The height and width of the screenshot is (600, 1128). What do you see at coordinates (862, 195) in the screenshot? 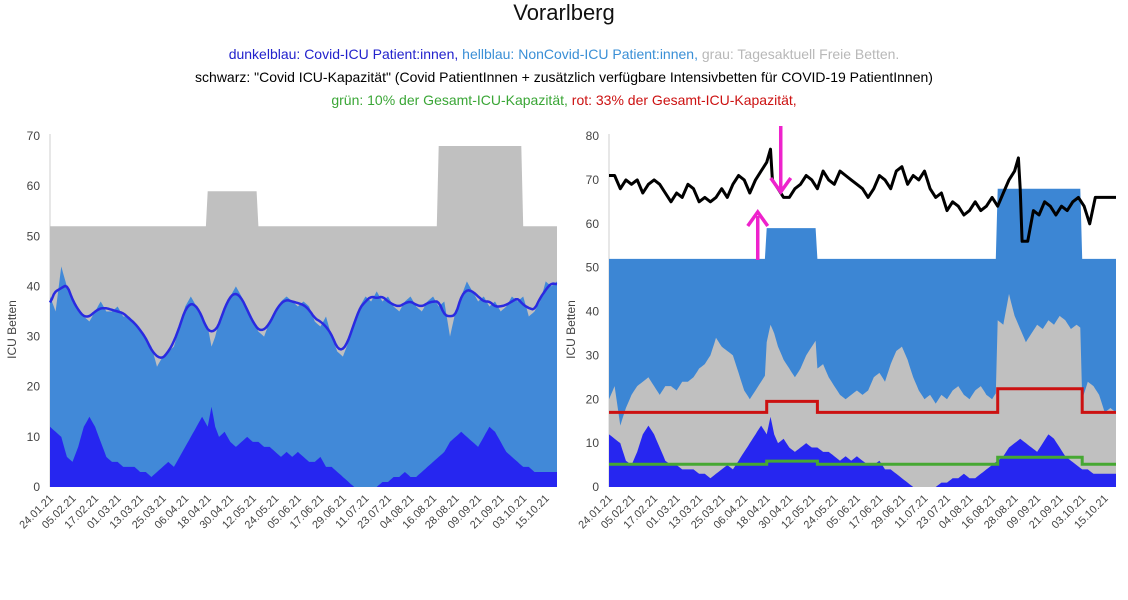
I see `line-covid-capacity` at bounding box center [862, 195].